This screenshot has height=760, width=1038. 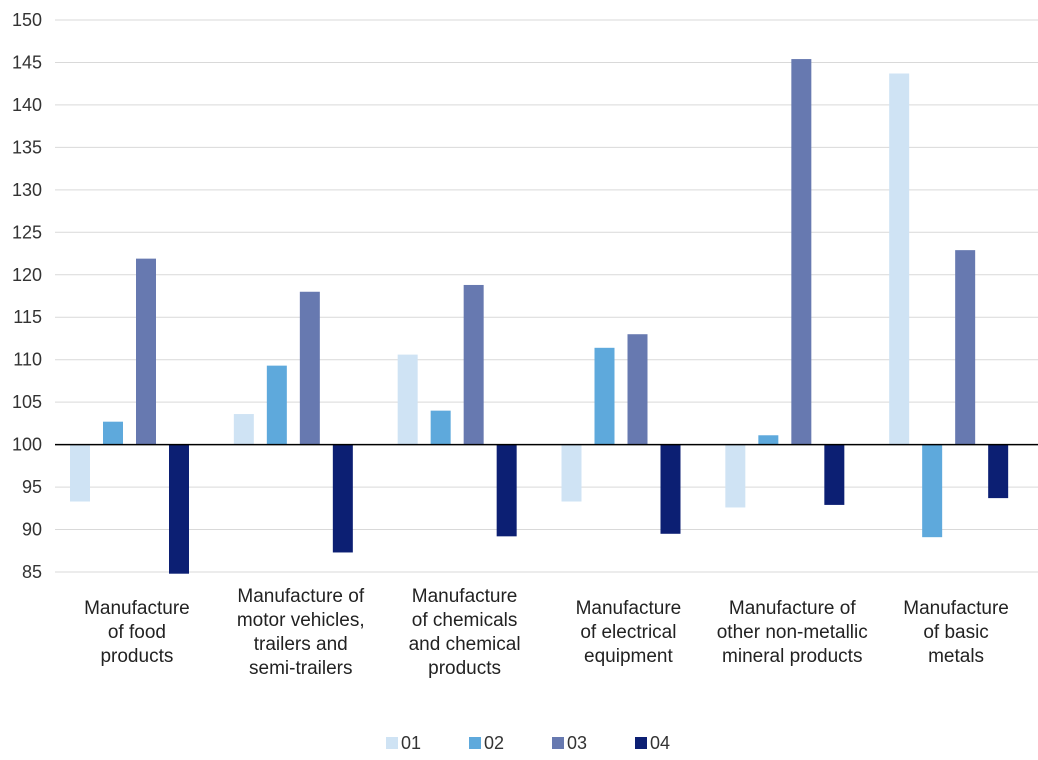 I want to click on legend-label: 04, so click(x=660, y=743).